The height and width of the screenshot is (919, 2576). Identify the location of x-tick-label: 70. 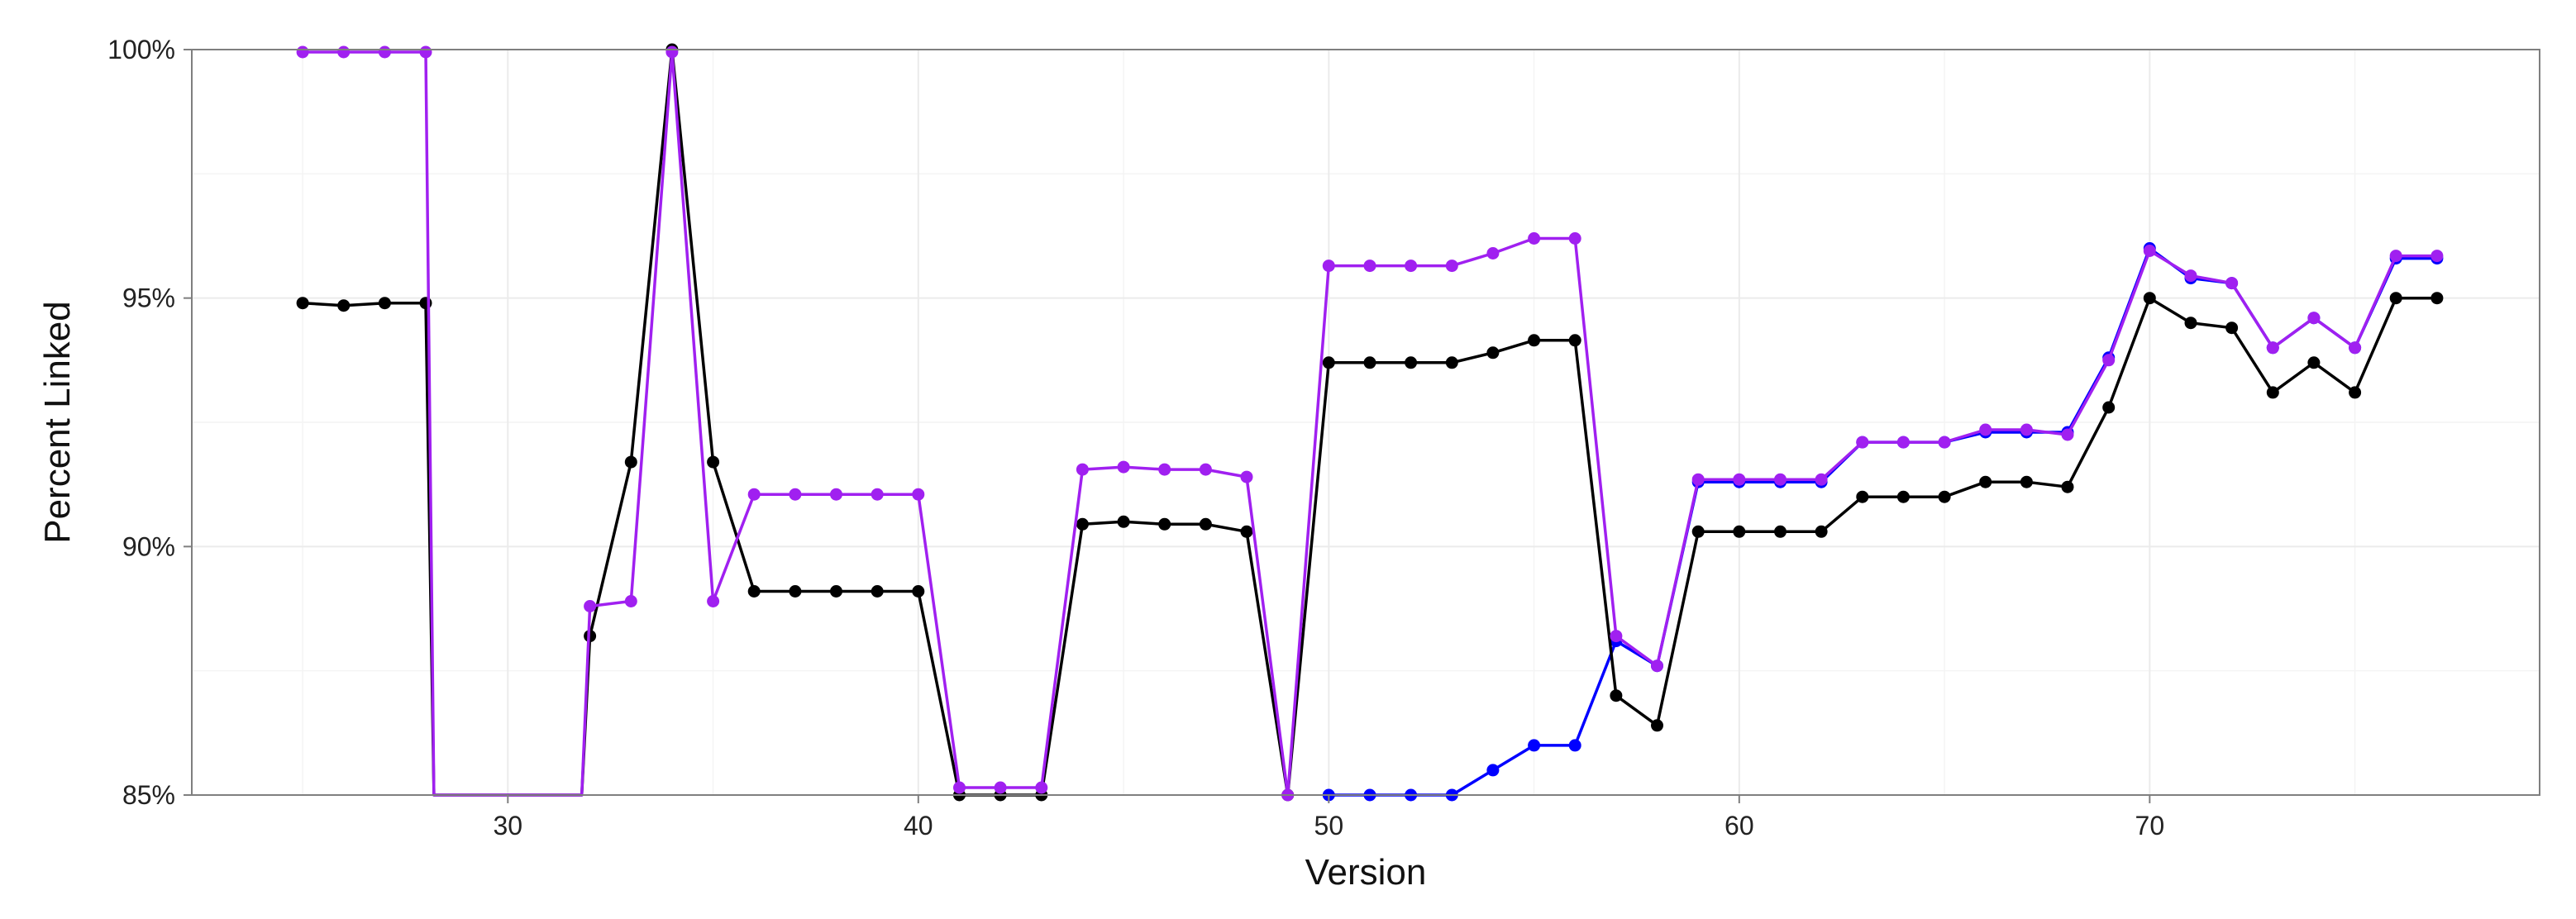
(2150, 825).